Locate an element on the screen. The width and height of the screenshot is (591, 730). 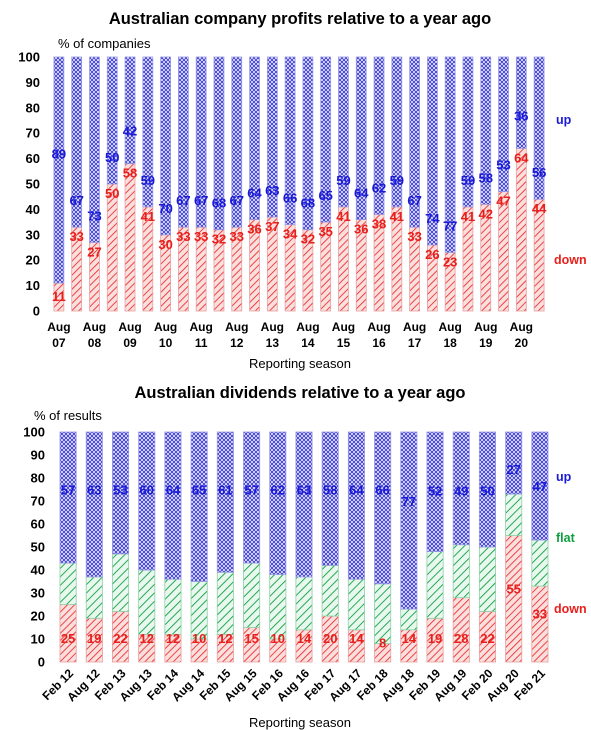
chart-1-legend-down: down is located at coordinates (570, 260).